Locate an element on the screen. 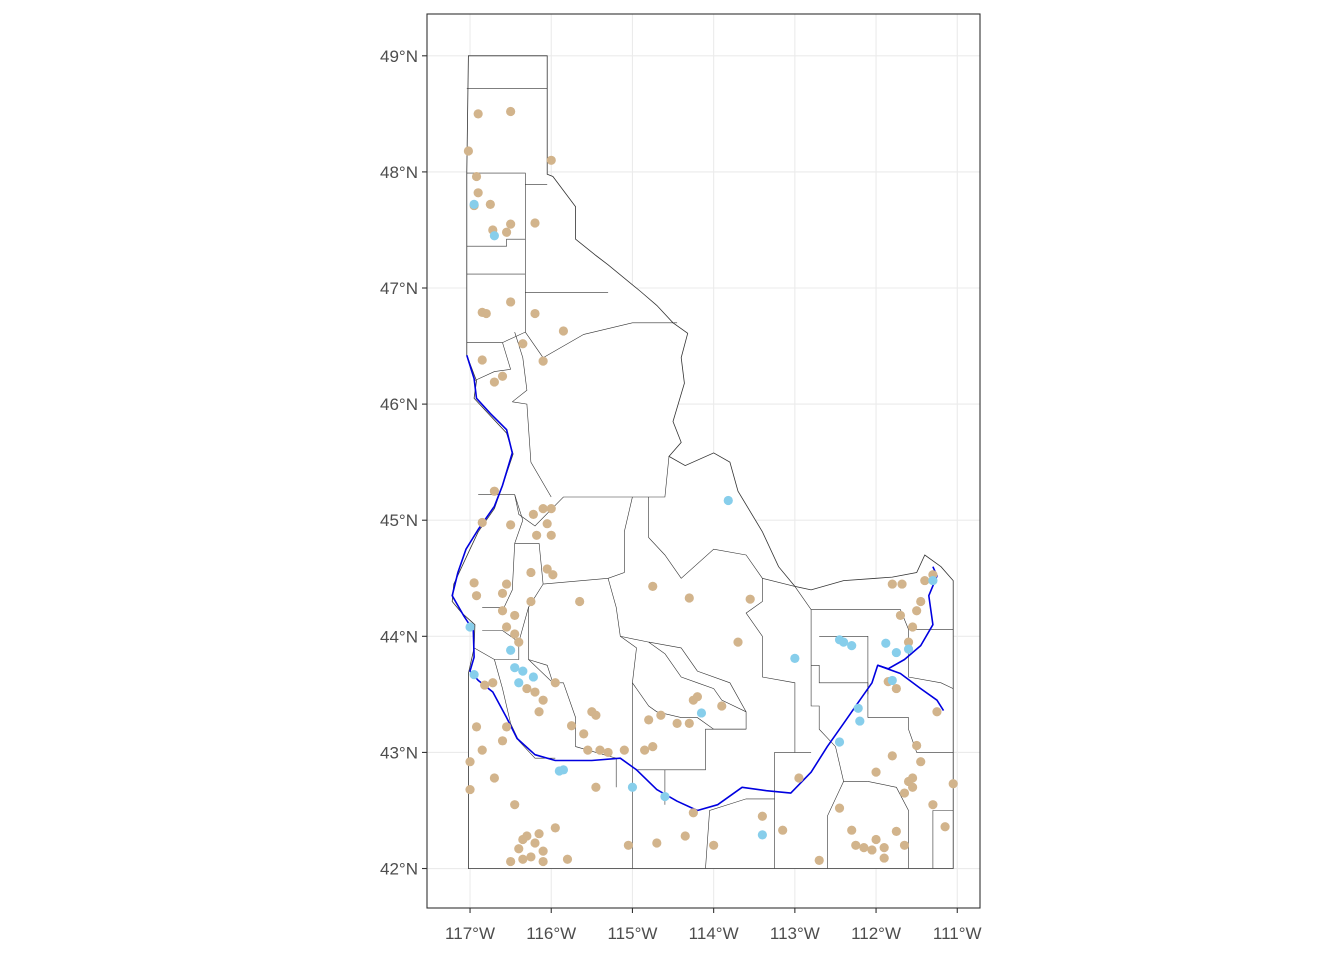 The height and width of the screenshot is (960, 1344). river-branch-line is located at coordinates (911, 688).